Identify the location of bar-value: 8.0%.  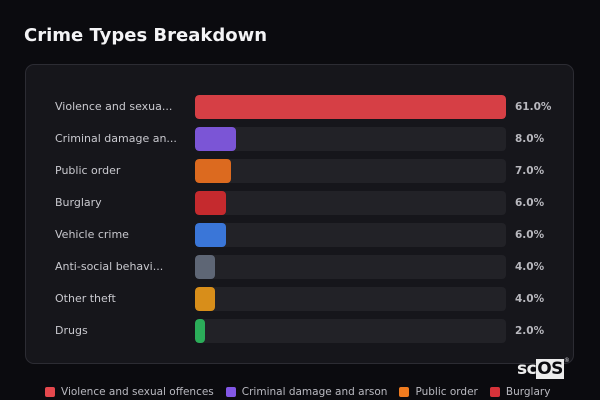
(530, 139).